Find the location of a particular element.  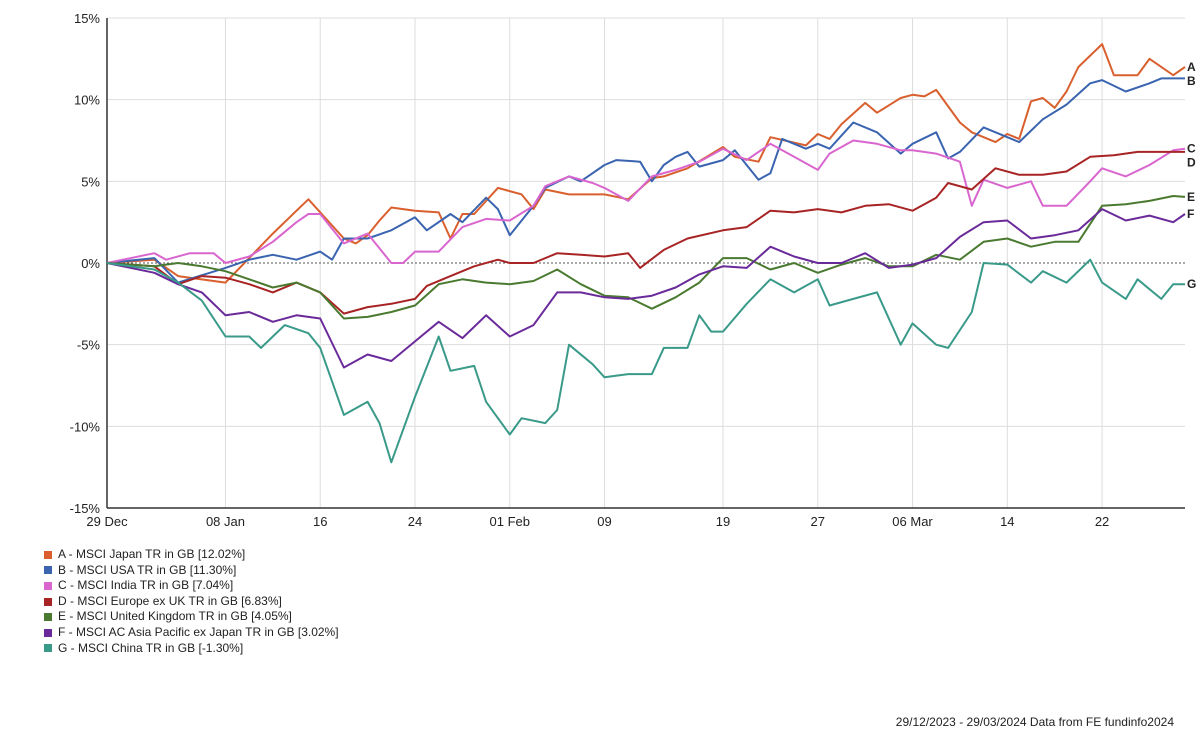

x-tick-label: 06 Mar is located at coordinates (912, 521).